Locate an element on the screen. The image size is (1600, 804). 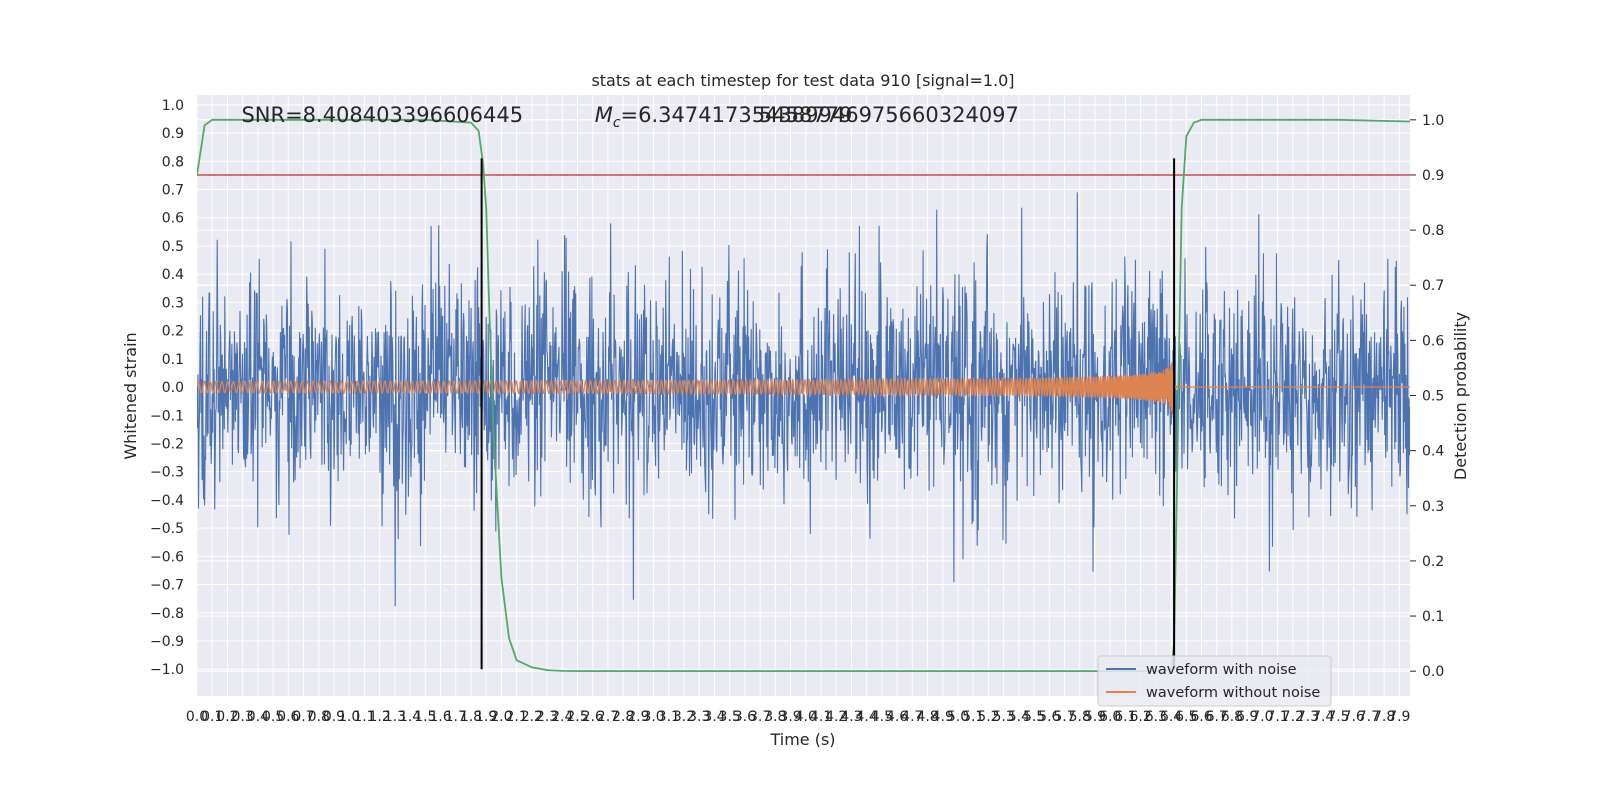
y-tick-label: 0.6 is located at coordinates (173, 219).